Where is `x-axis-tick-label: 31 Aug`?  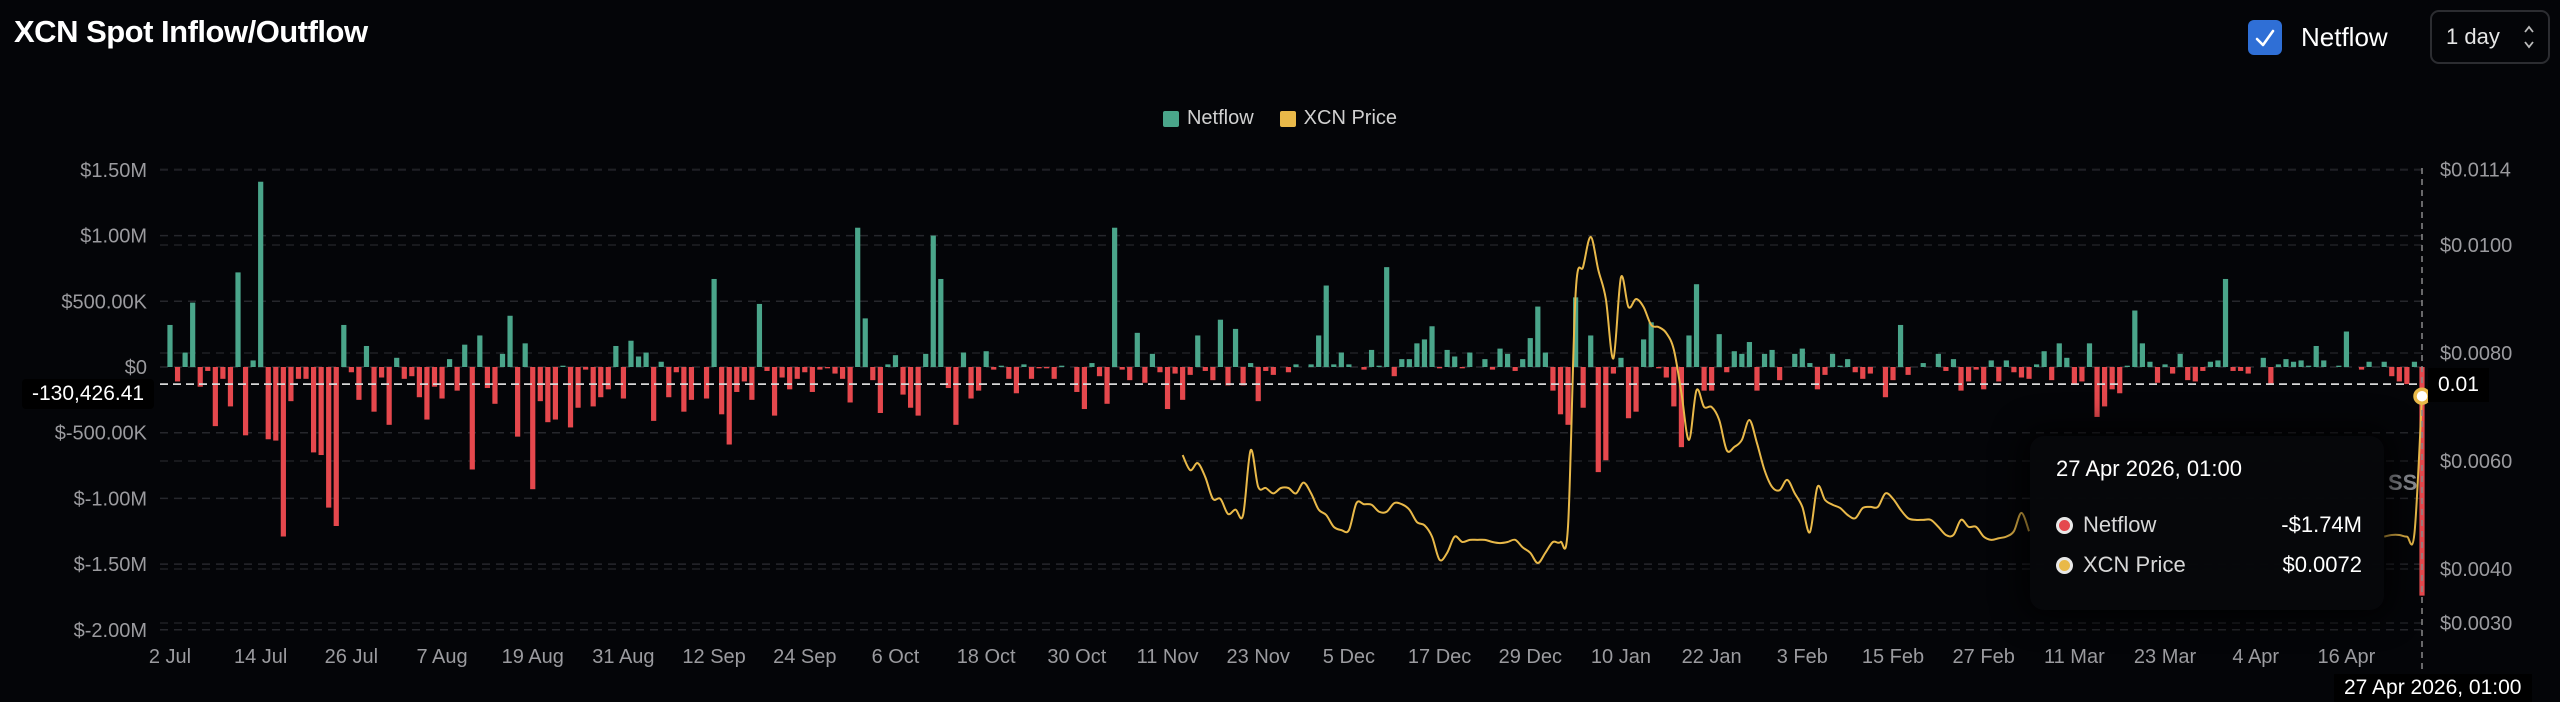
x-axis-tick-label: 31 Aug is located at coordinates (623, 657).